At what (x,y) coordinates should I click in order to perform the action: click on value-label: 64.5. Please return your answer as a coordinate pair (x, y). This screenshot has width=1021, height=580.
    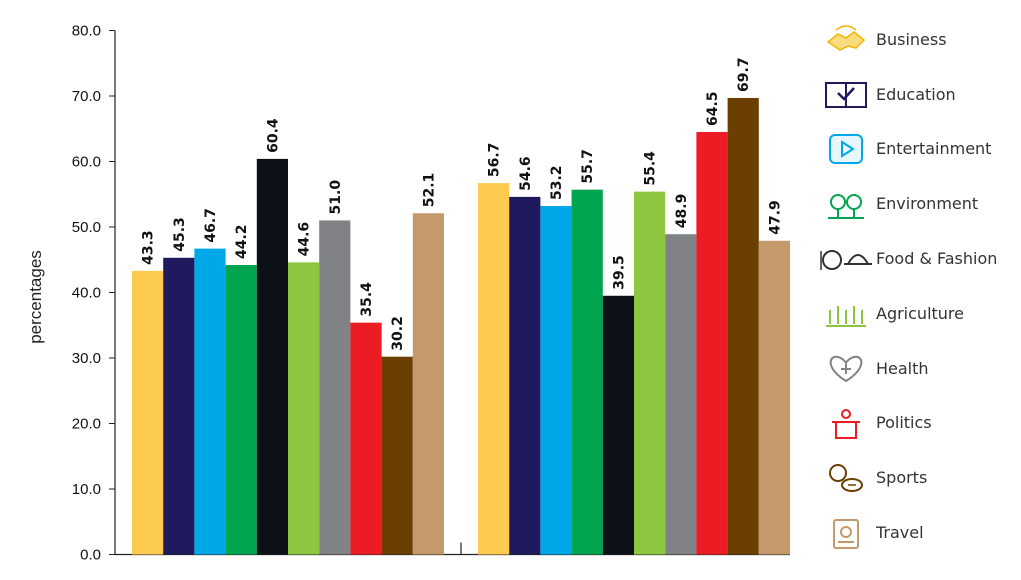
    Looking at the image, I should click on (713, 108).